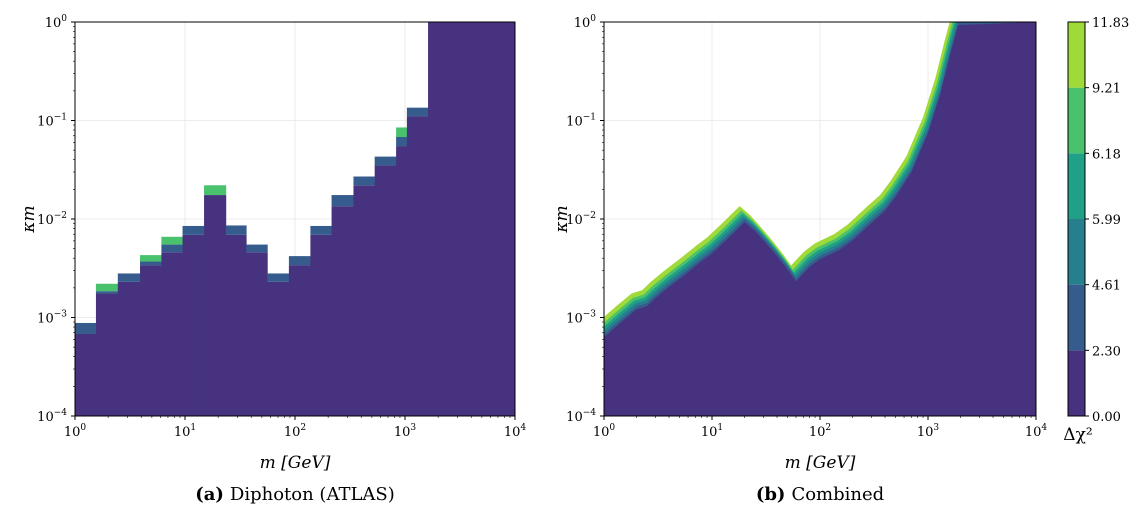 The image size is (1134, 513). What do you see at coordinates (771, 494) in the screenshot?
I see `caption-b-label: (b)` at bounding box center [771, 494].